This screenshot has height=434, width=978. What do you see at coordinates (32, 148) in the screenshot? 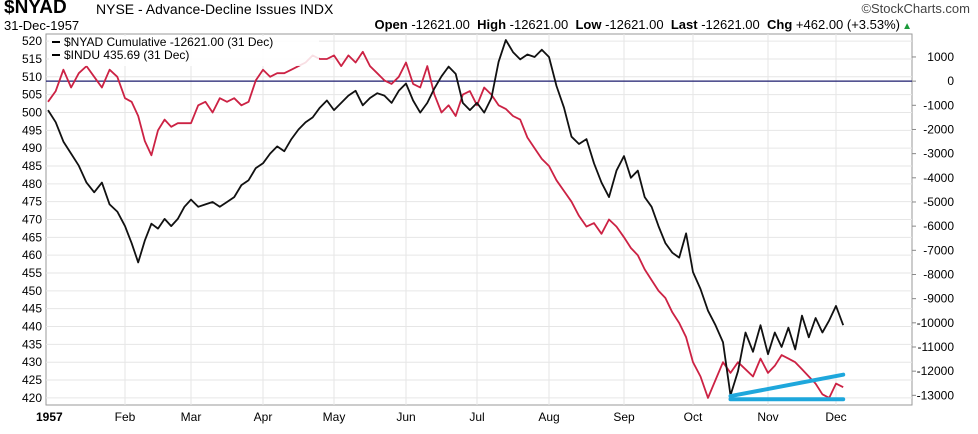
I see `y-left-tick-label: 490` at bounding box center [32, 148].